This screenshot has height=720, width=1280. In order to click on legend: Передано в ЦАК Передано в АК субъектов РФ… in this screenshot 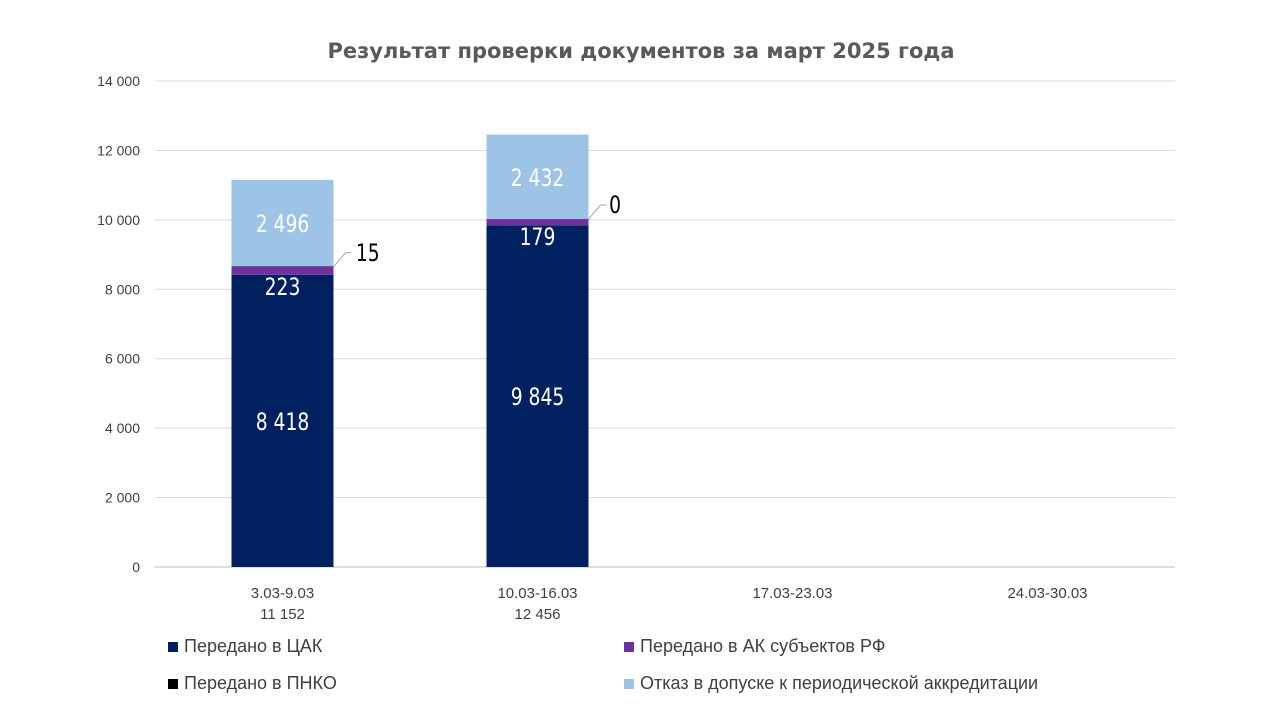, I will do `click(668, 674)`.